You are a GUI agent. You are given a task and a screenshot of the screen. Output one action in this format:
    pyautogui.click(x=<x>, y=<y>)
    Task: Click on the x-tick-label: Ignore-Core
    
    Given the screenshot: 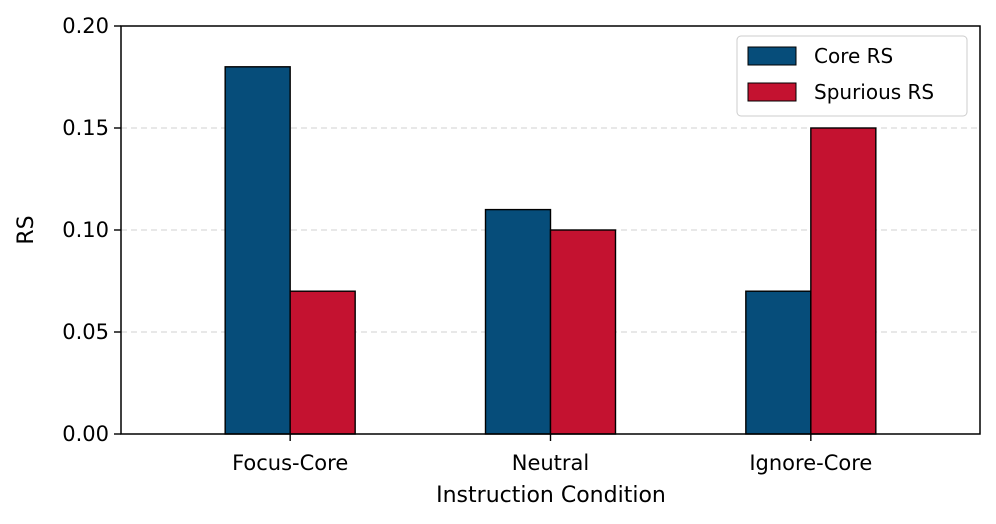 What is the action you would take?
    pyautogui.click(x=810, y=463)
    